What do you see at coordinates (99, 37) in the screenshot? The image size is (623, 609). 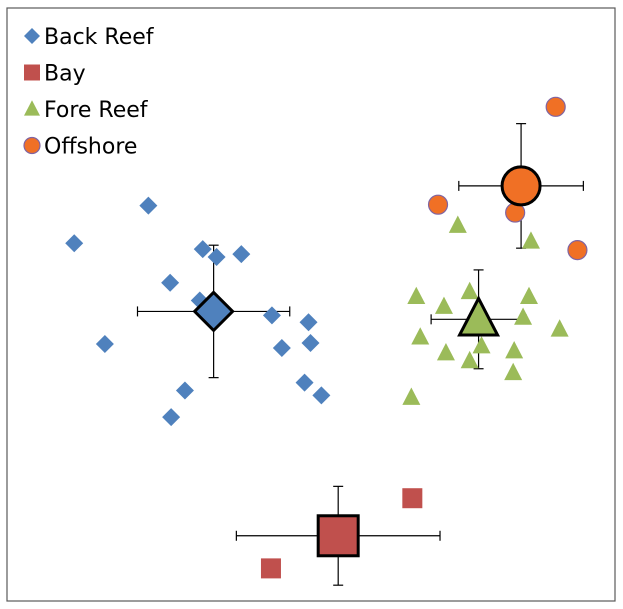 I see `legend-back-reef-label: Back Reef` at bounding box center [99, 37].